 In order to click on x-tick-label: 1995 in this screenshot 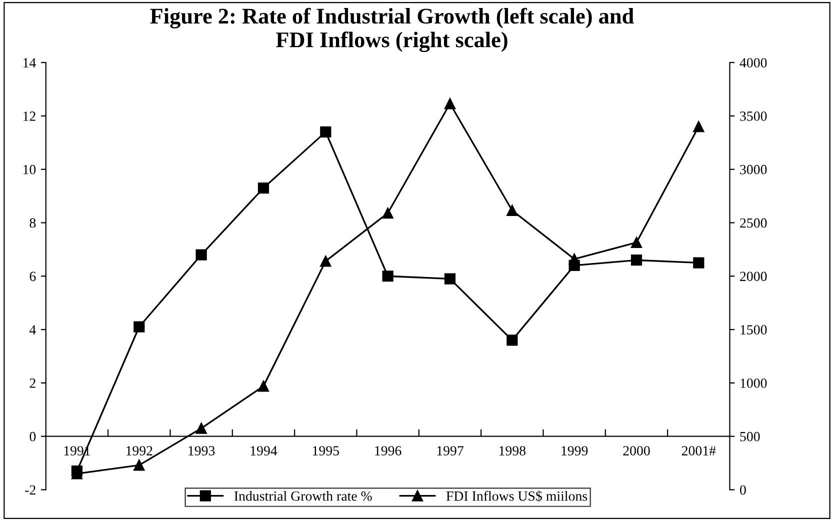, I will do `click(325, 451)`.